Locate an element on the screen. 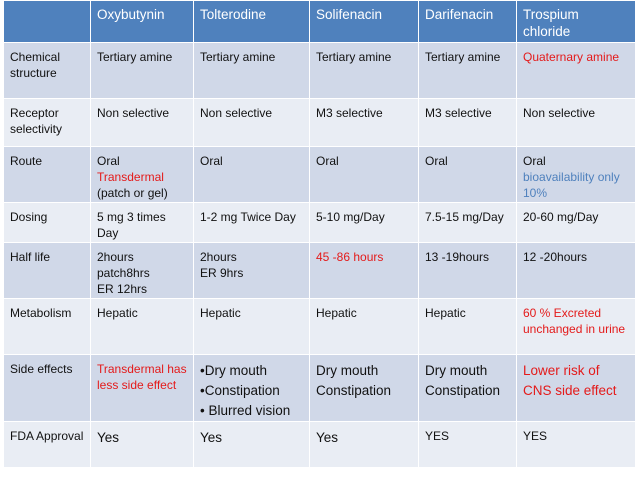  table-cell: •Dry mouth •Constipation • Blurred vision is located at coordinates (251, 388).